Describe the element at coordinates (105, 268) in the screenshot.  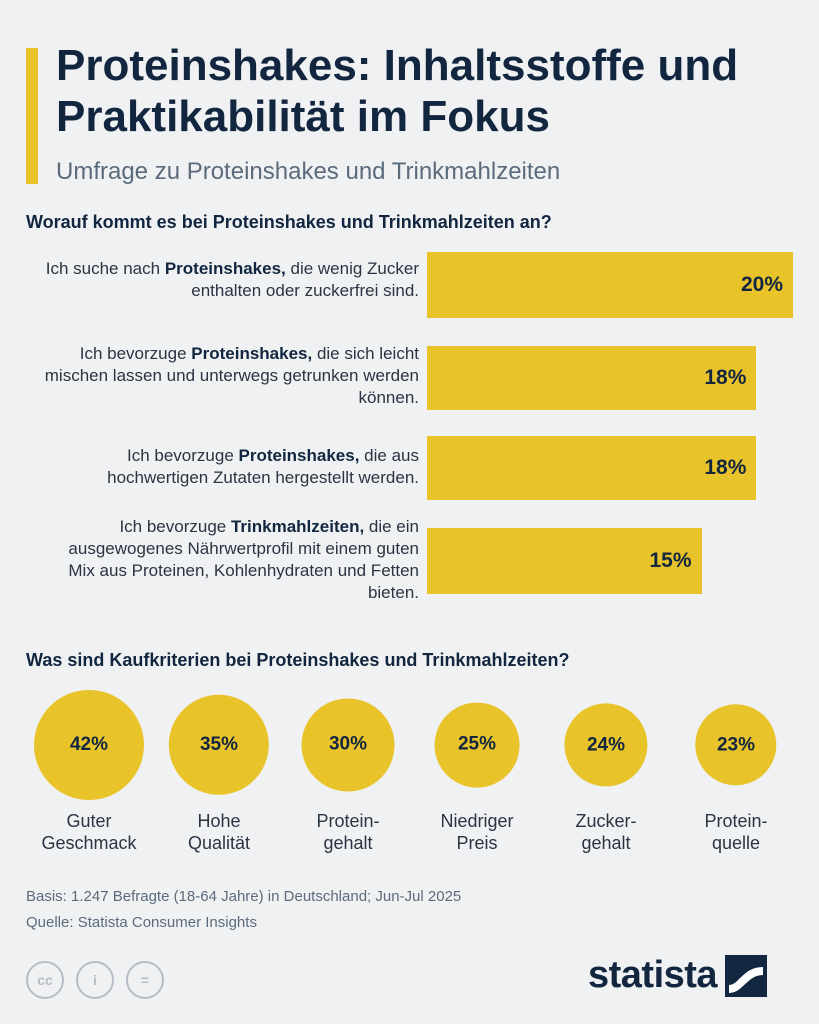
I see `bar-label-text: Ich suche nach` at that location.